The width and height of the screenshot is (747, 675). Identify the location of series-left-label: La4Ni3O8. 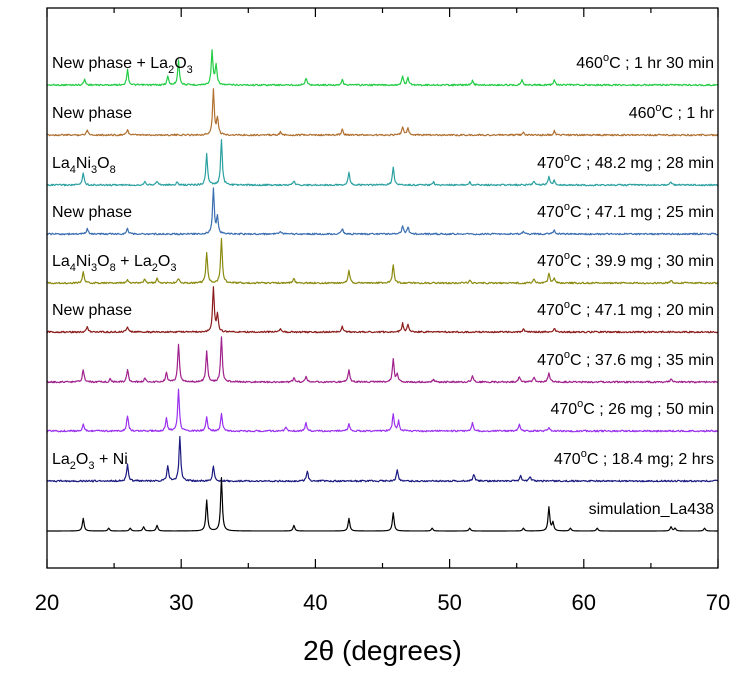
(84, 165).